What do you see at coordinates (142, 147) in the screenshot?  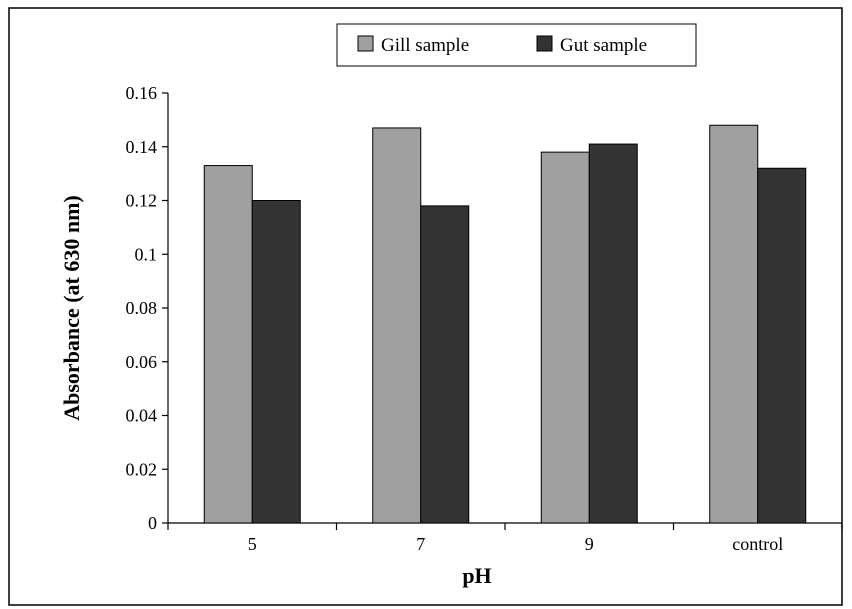 I see `y-tick-label: 0.14` at bounding box center [142, 147].